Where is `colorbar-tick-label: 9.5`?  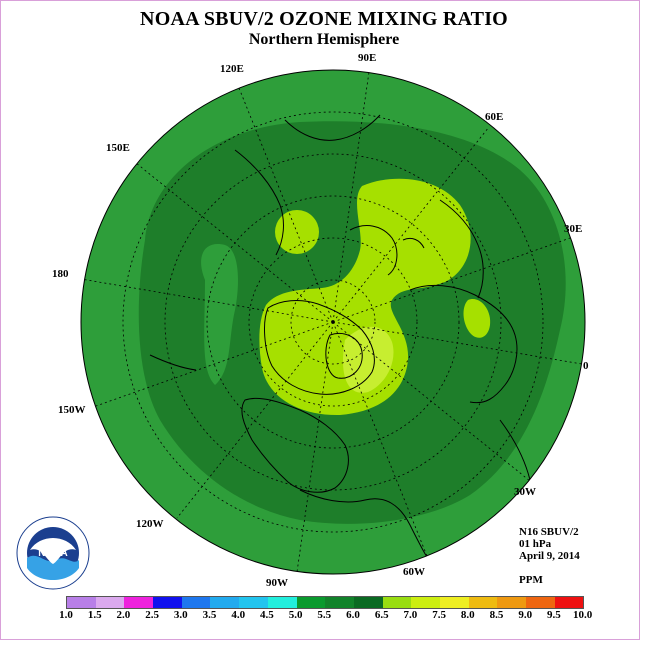 colorbar-tick-label: 9.5 is located at coordinates (554, 615).